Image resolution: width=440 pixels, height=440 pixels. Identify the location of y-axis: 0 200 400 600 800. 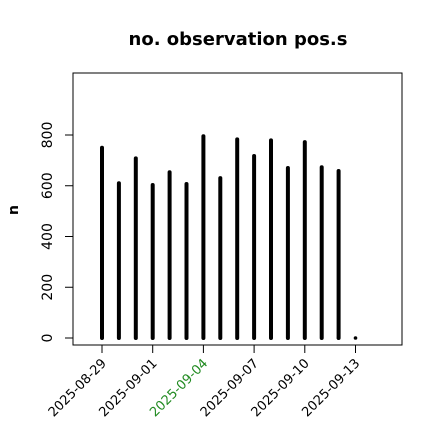
(57, 232).